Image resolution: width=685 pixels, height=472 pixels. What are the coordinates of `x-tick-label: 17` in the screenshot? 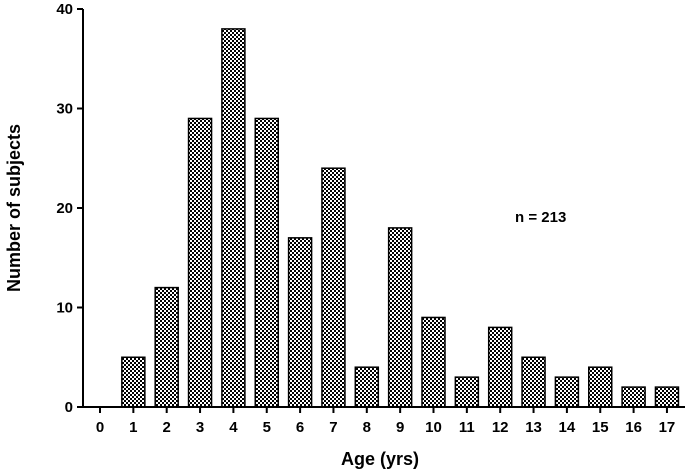 It's located at (667, 427).